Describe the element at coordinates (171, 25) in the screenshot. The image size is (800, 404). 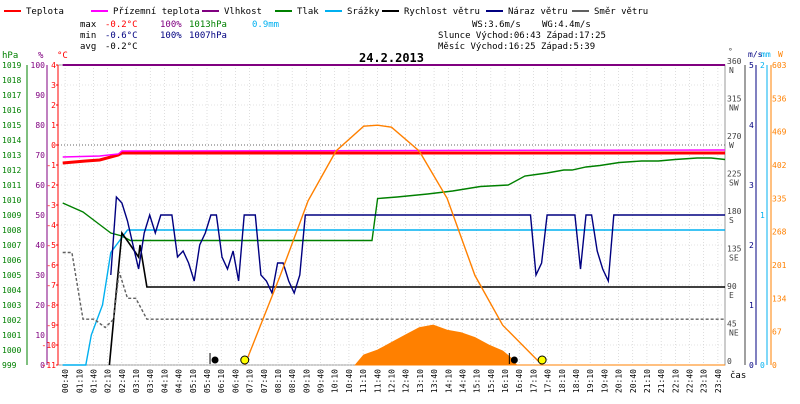
I see `stats-max-hum: 100%` at that location.